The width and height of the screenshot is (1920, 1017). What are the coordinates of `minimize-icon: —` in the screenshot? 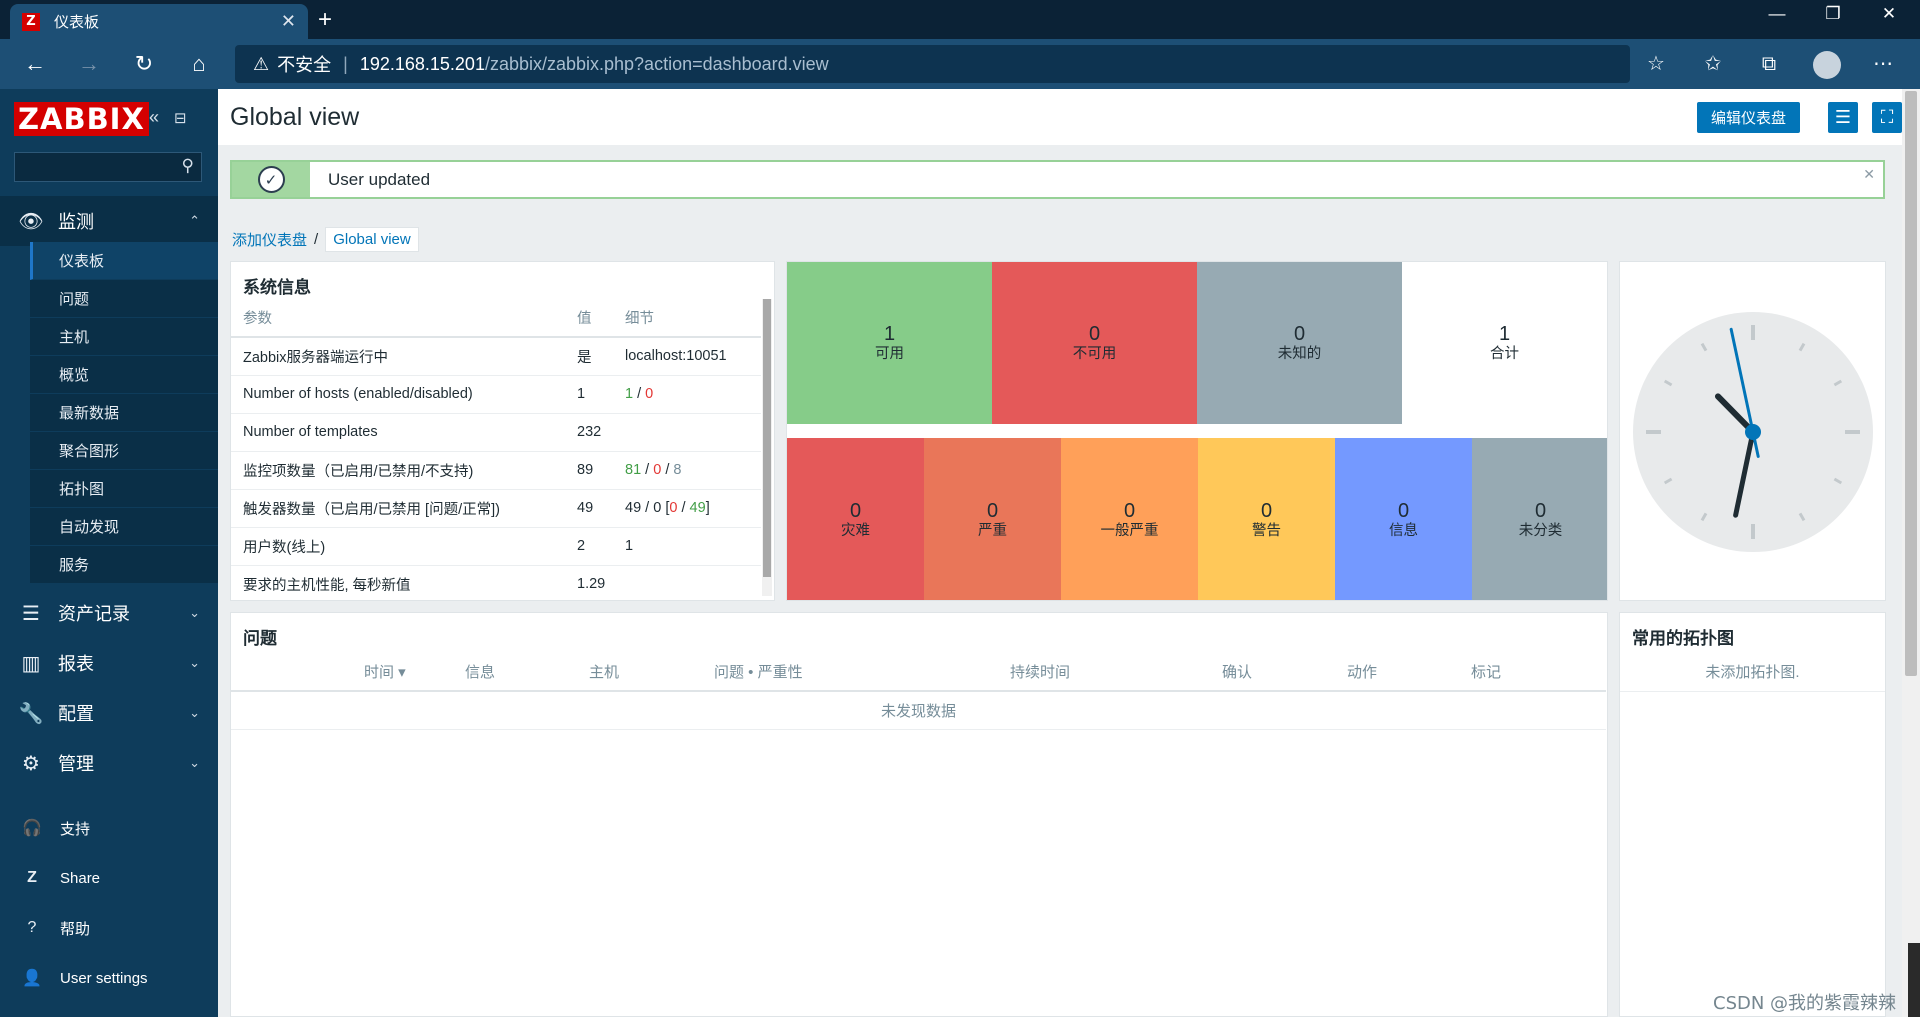 It's located at (1777, 13).